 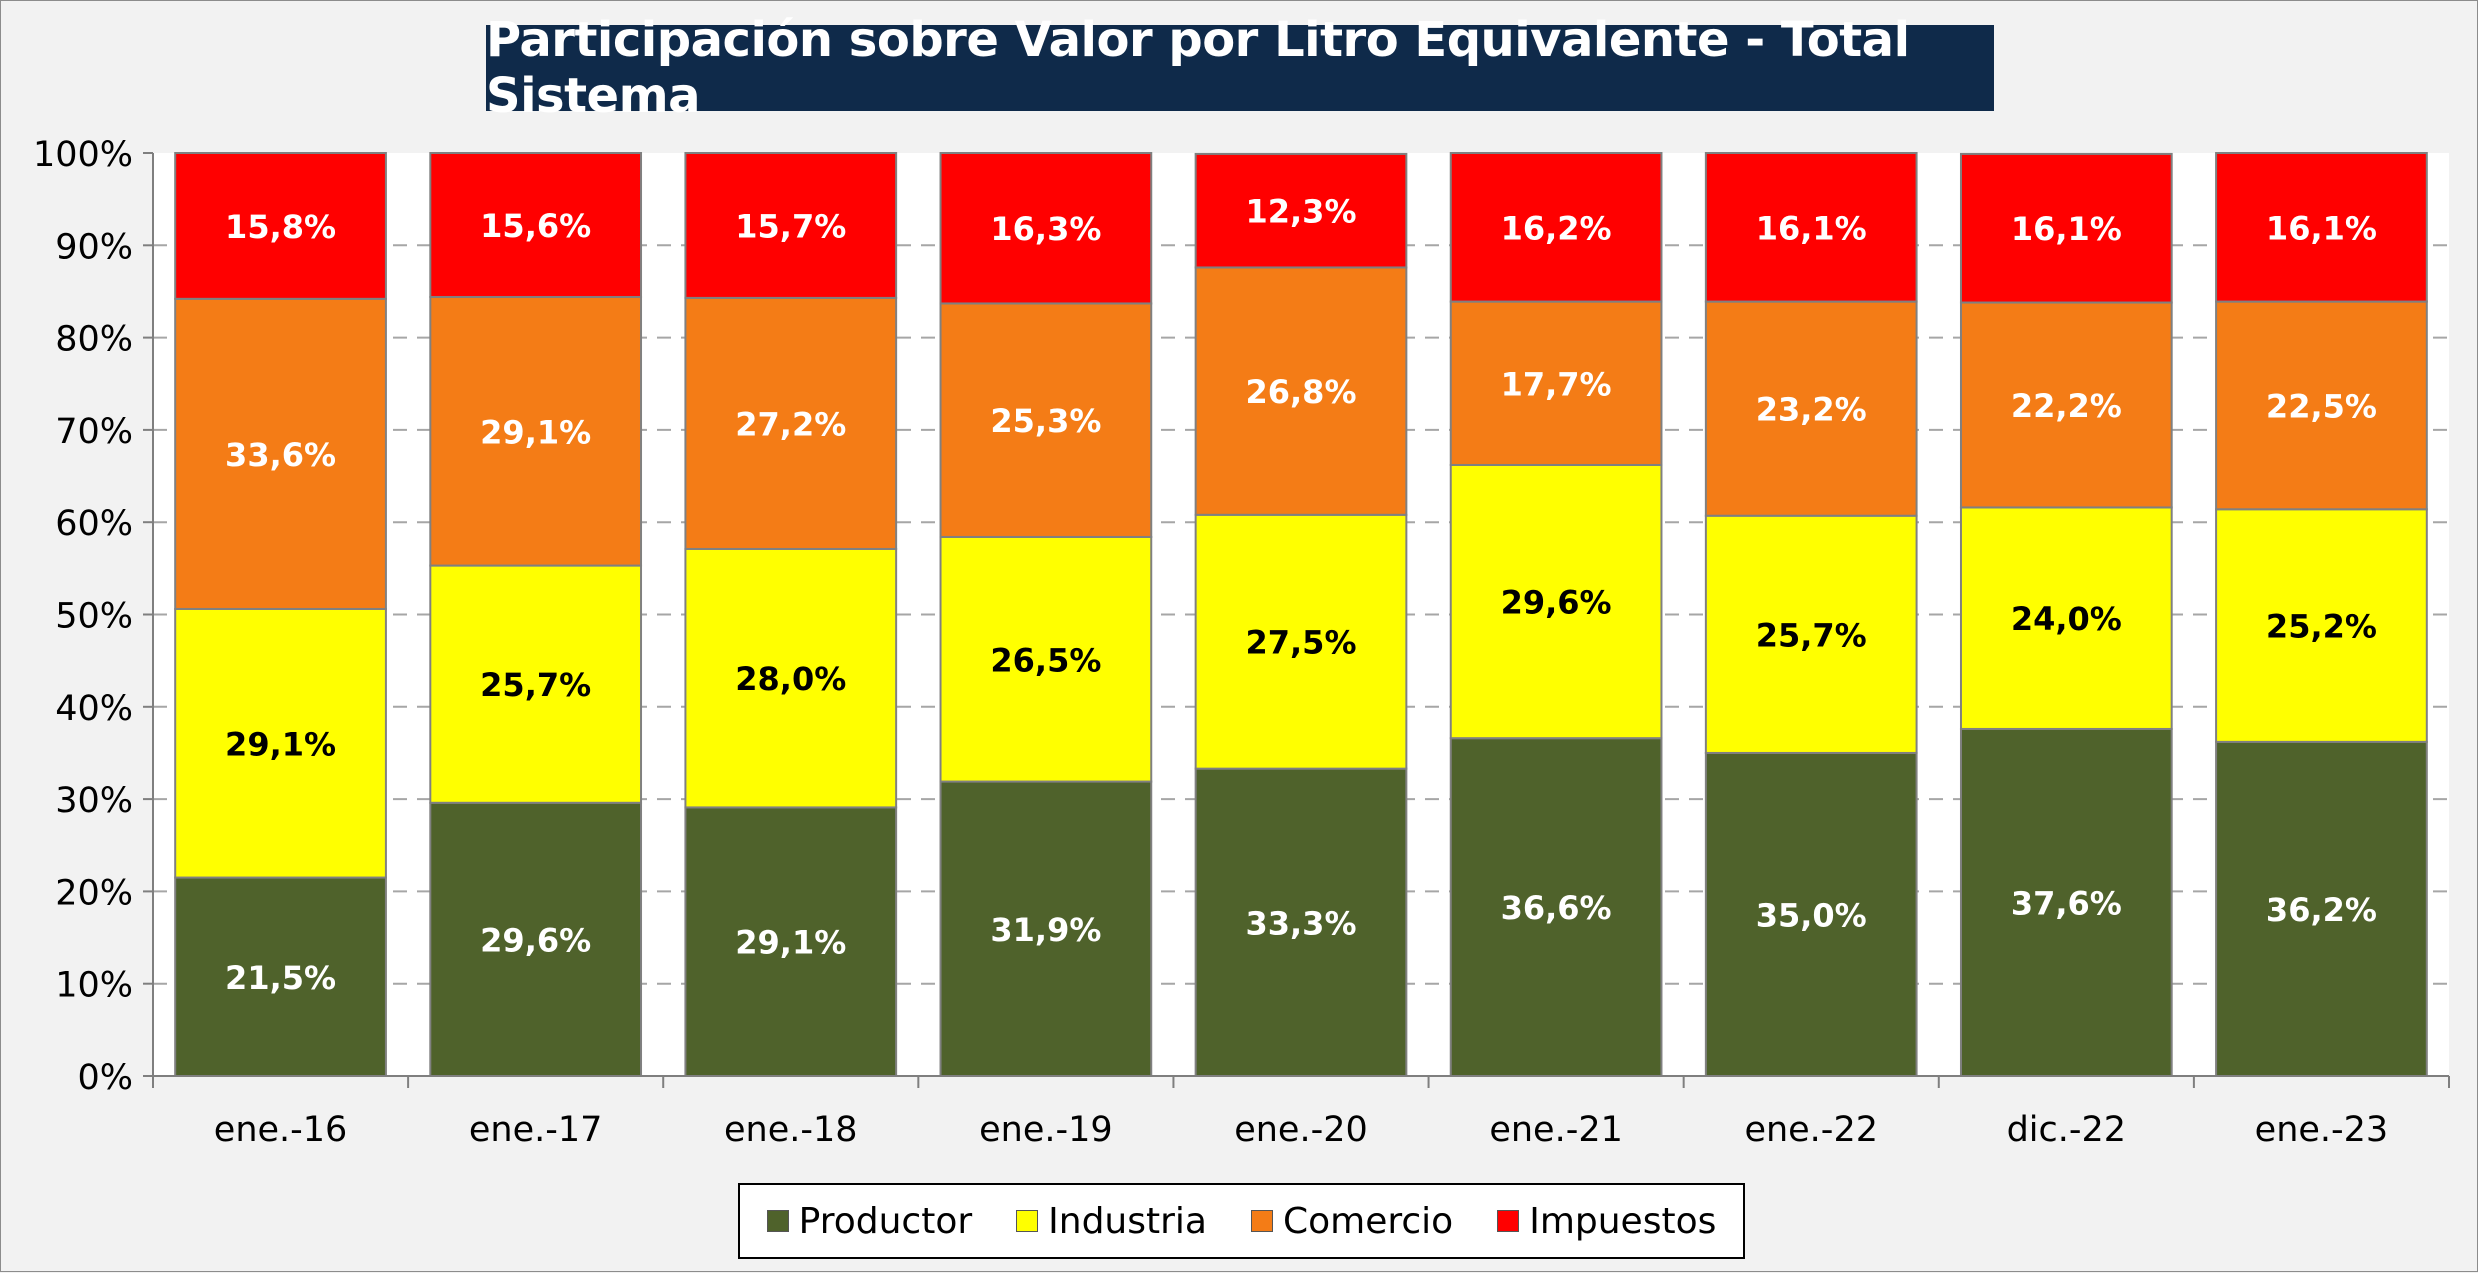 What do you see at coordinates (94, 893) in the screenshot?
I see `y-tick-label: 20%` at bounding box center [94, 893].